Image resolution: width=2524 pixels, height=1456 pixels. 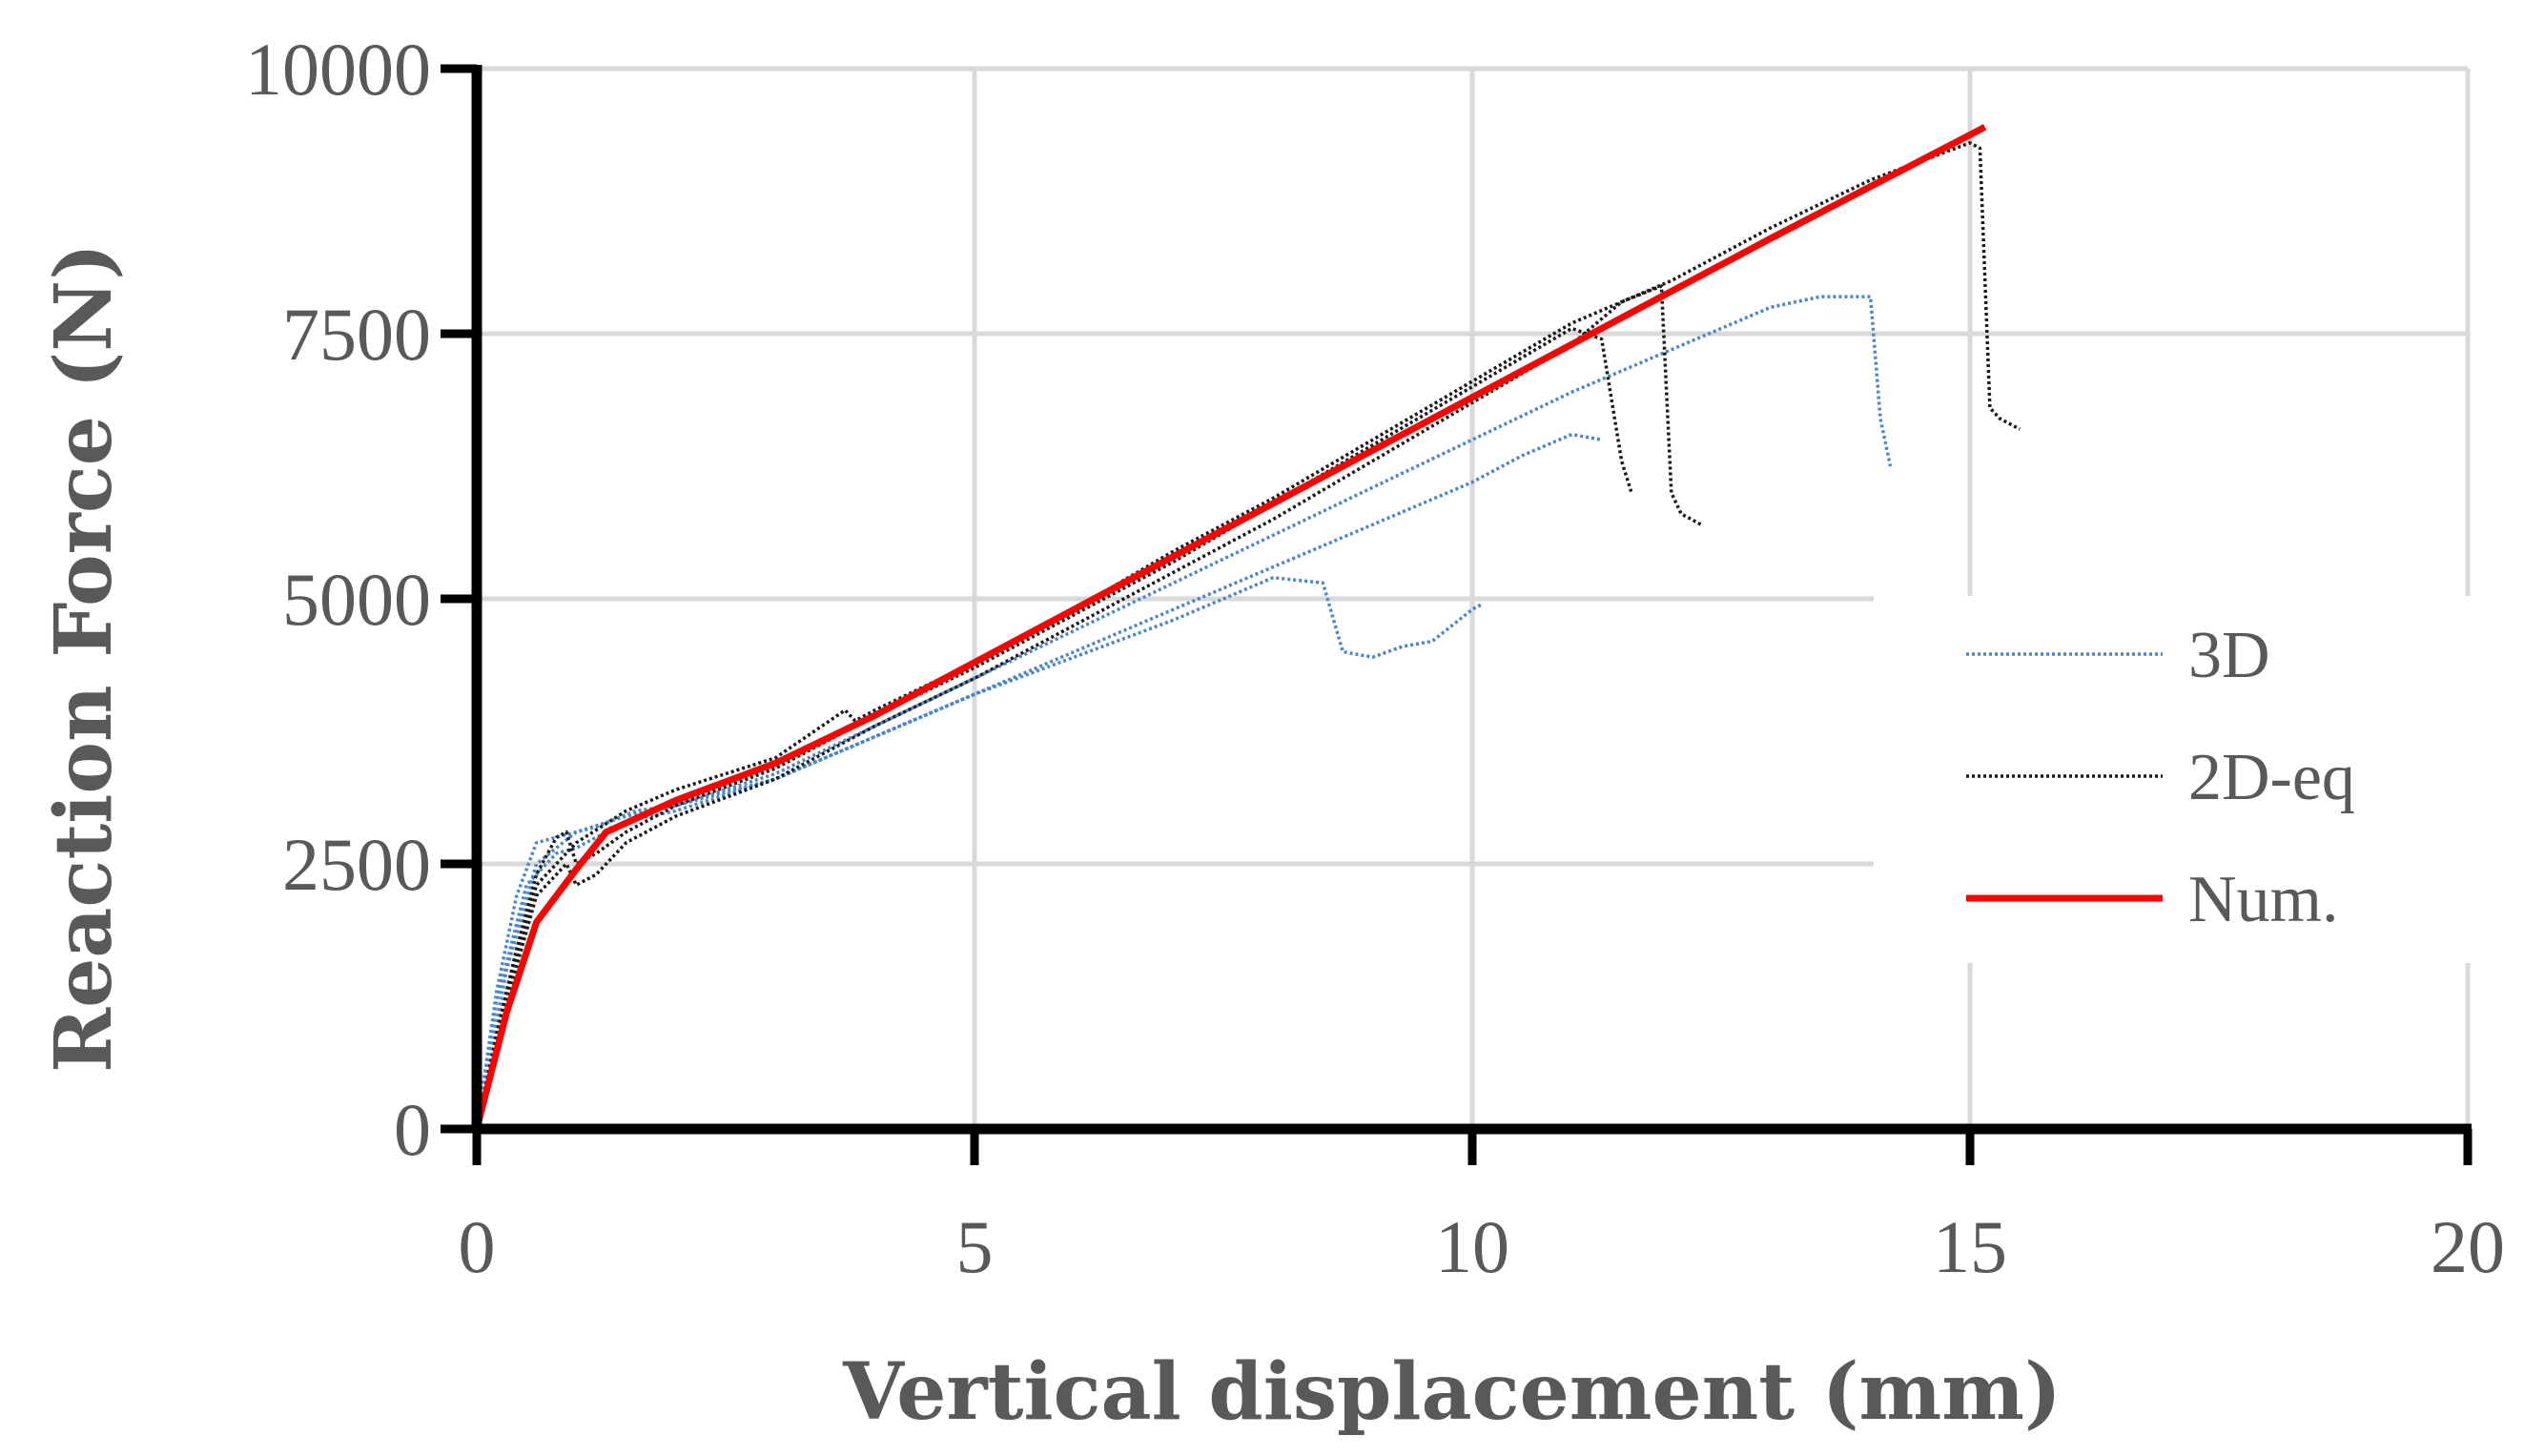 I want to click on y-tick-label: 5000, so click(x=356, y=599).